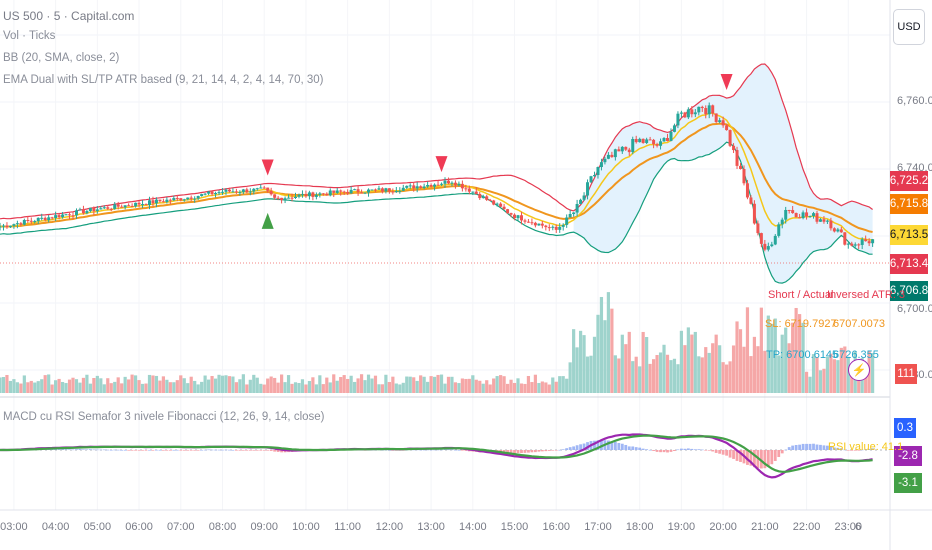  I want to click on volume-legend: Vol · Ticks, so click(29, 36).